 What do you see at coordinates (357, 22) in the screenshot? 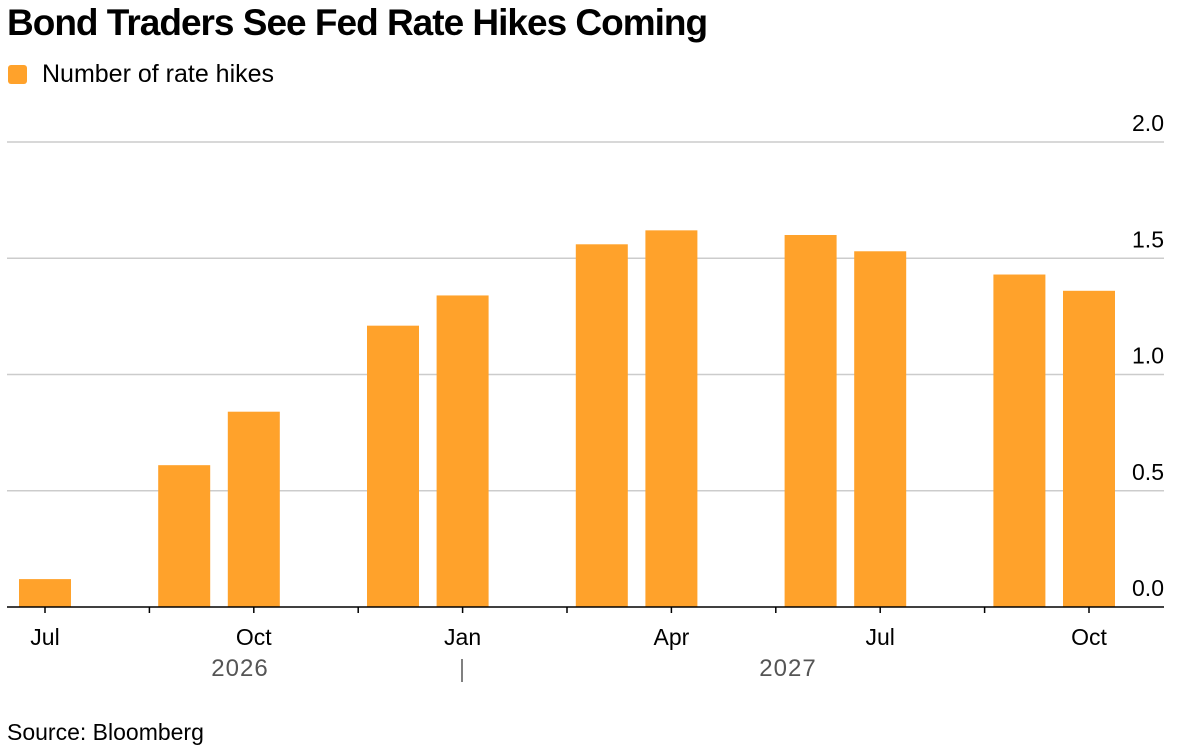
I see `chart-title: Bond Traders See Fed Rate Hikes Coming` at bounding box center [357, 22].